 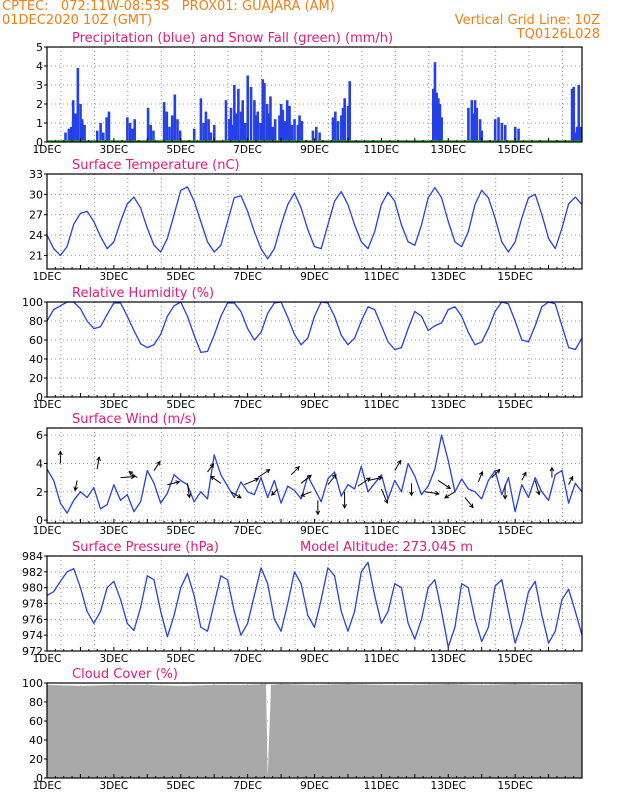 What do you see at coordinates (314, 475) in the screenshot?
I see `panel-frame` at bounding box center [314, 475].